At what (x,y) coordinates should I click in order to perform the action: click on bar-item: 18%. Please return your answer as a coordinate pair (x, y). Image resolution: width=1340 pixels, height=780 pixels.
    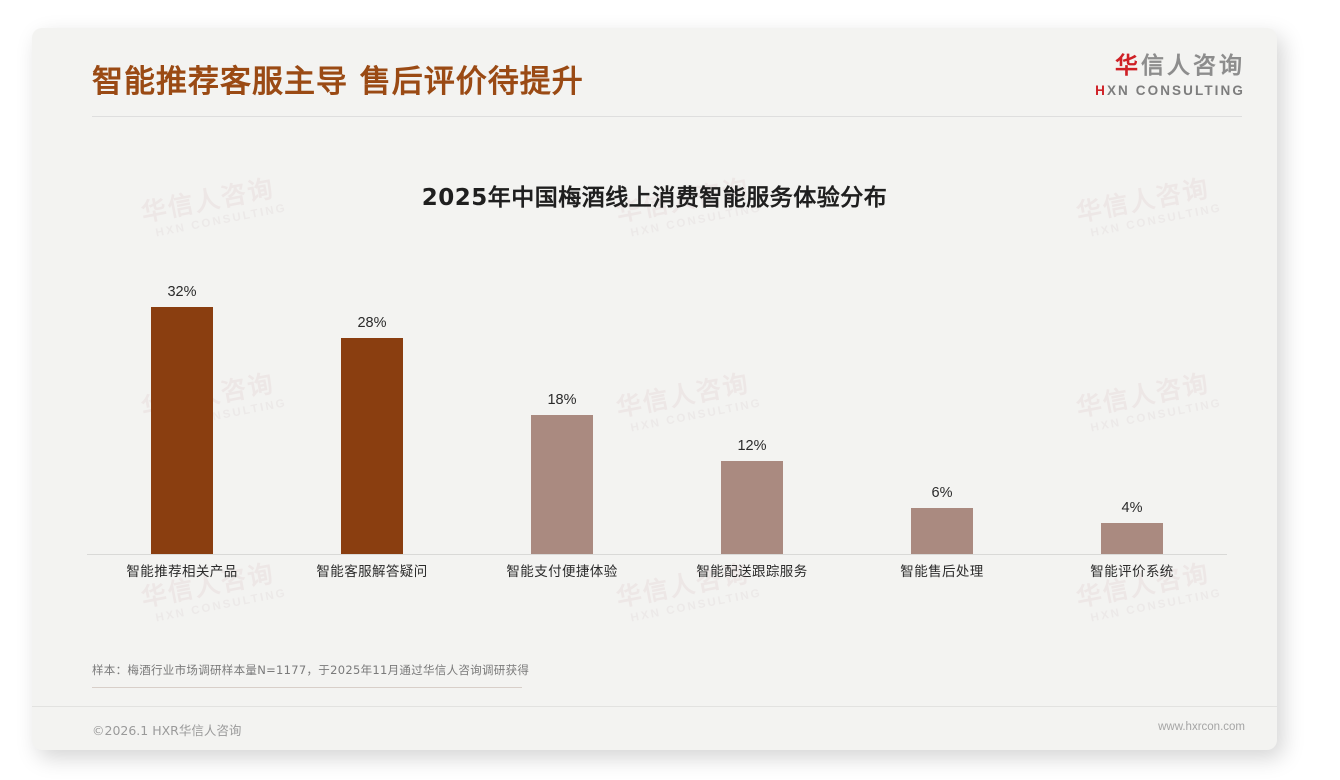
    Looking at the image, I should click on (562, 406).